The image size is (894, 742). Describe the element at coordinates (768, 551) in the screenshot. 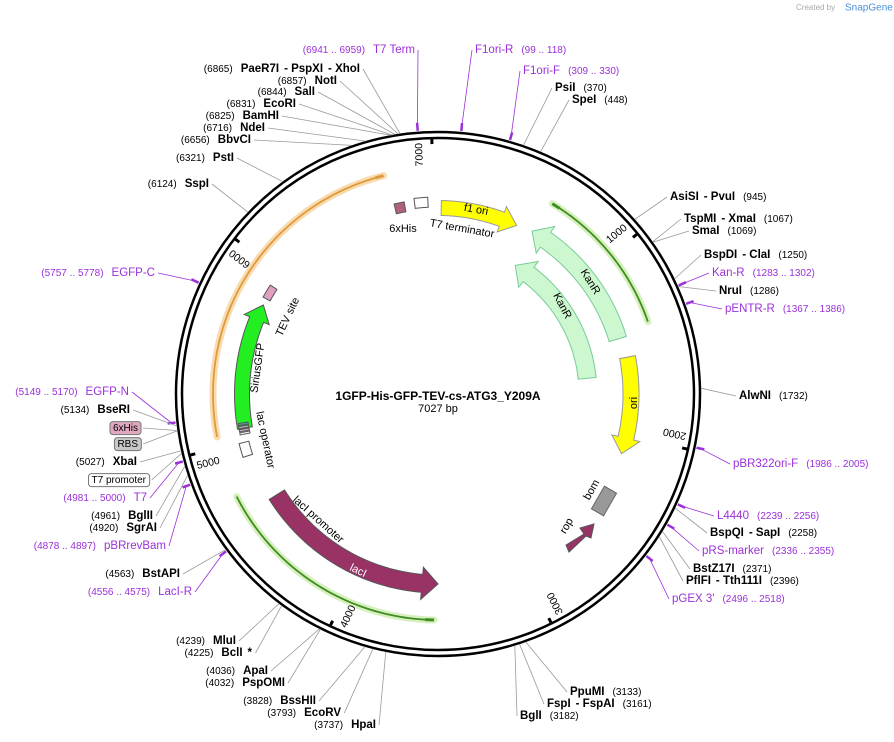

I see `site-label: pRS-marker (2336 .. 2355)` at that location.